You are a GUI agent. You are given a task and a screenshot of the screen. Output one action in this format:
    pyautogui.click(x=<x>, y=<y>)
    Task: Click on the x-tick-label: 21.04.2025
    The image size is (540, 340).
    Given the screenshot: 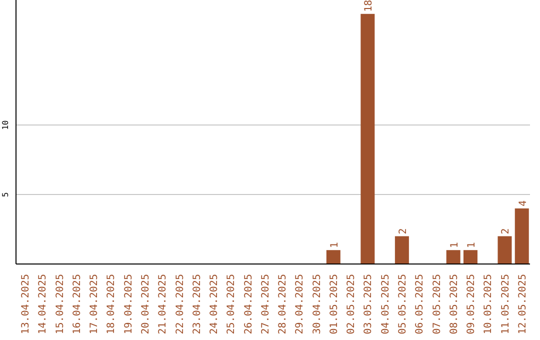 What is the action you would take?
    pyautogui.click(x=163, y=304)
    